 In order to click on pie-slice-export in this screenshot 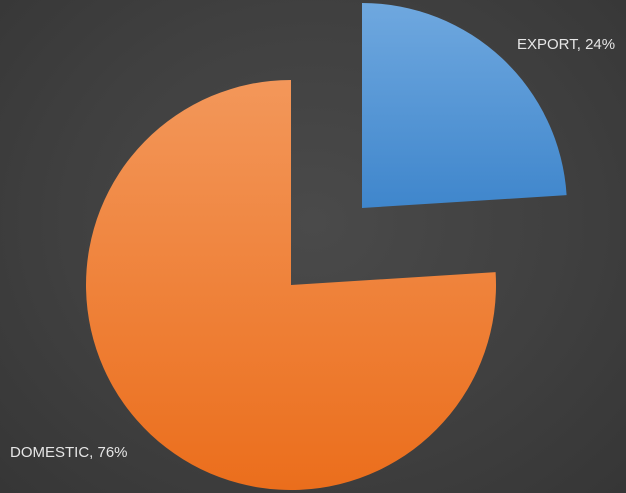, I will do `click(464, 105)`.